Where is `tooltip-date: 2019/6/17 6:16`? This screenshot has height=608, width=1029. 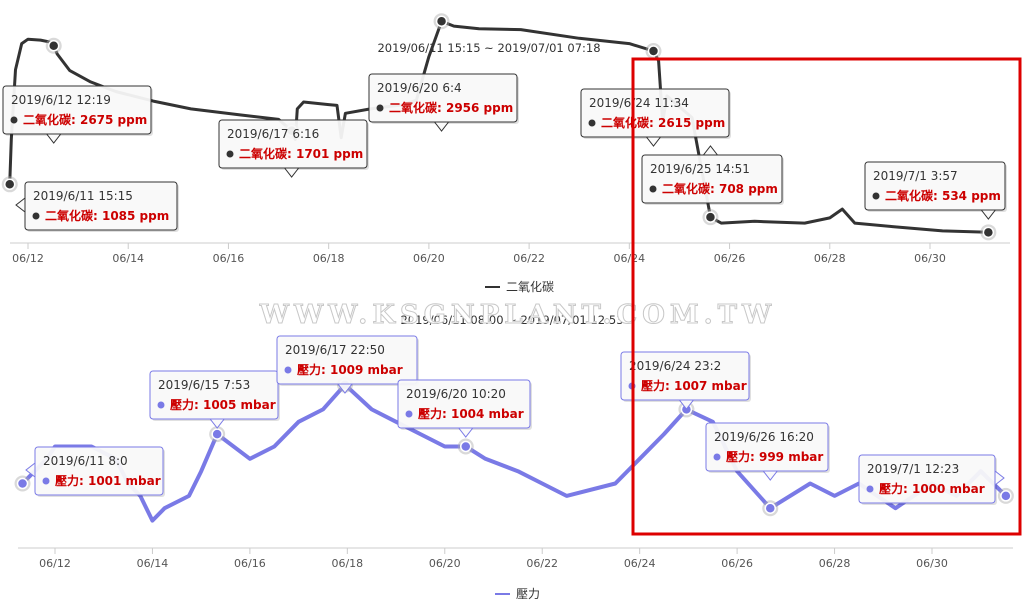
tooltip-date: 2019/6/17 6:16 is located at coordinates (273, 134).